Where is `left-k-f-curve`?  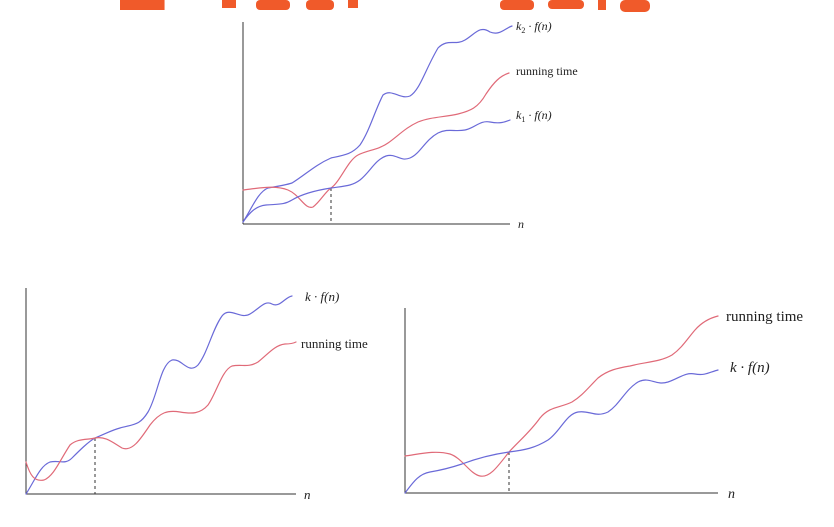 left-k-f-curve is located at coordinates (159, 395).